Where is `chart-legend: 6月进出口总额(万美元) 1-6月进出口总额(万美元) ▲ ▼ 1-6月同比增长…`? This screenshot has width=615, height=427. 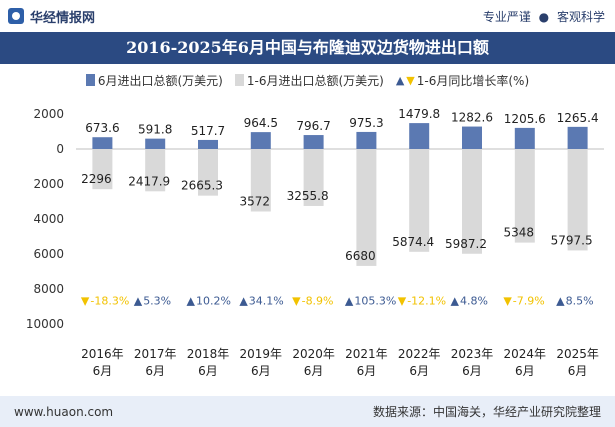
chart-legend: 6月进出口总额(万美元) 1-6月进出口总额(万美元) ▲ ▼ 1-6月同比增长… is located at coordinates (307, 80).